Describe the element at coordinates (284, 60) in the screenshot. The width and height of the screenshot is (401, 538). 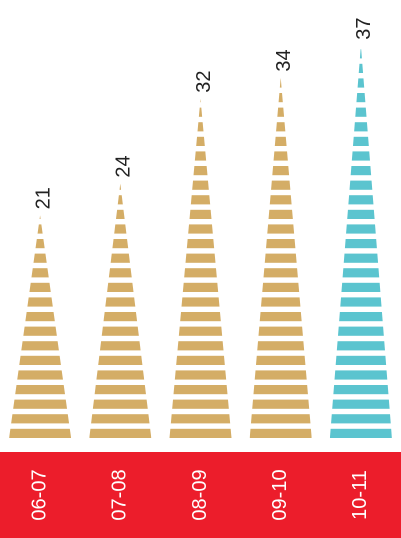
I see `value-label: 34` at that location.